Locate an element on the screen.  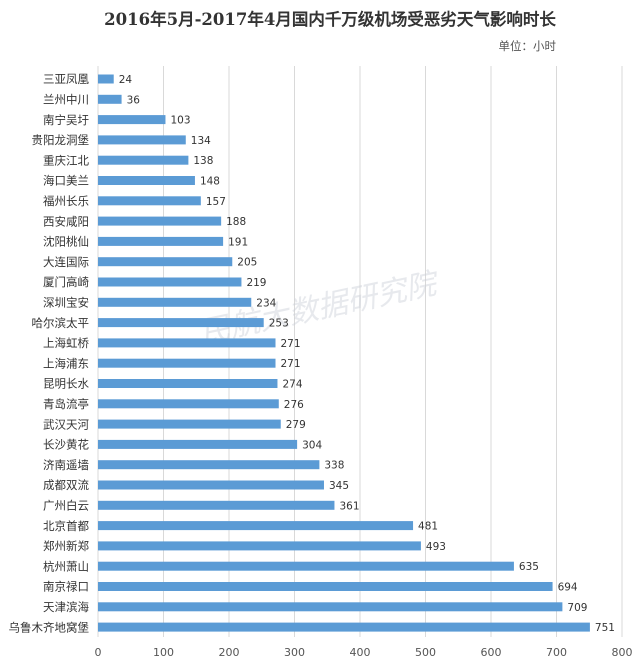
x-tick-label: 100 is located at coordinates (163, 652).